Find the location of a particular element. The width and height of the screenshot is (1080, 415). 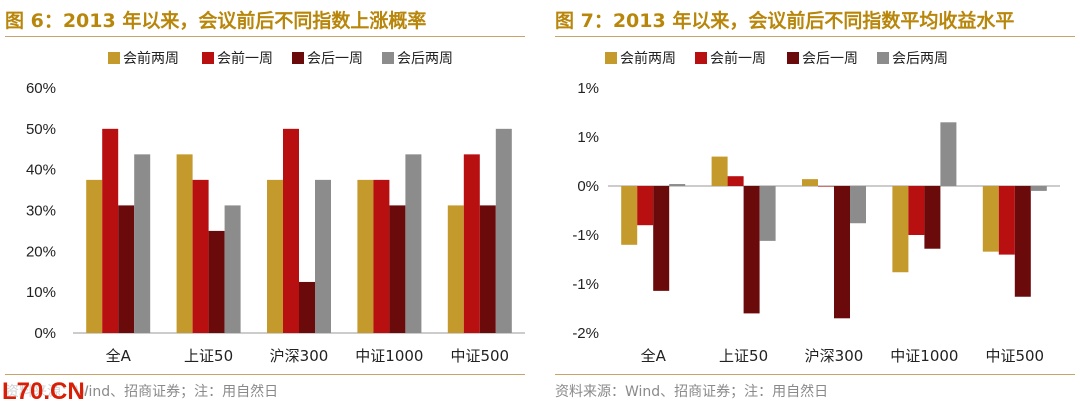

source-note: 资料来源：Wind、招商证券；注：用自然日 is located at coordinates (692, 392).